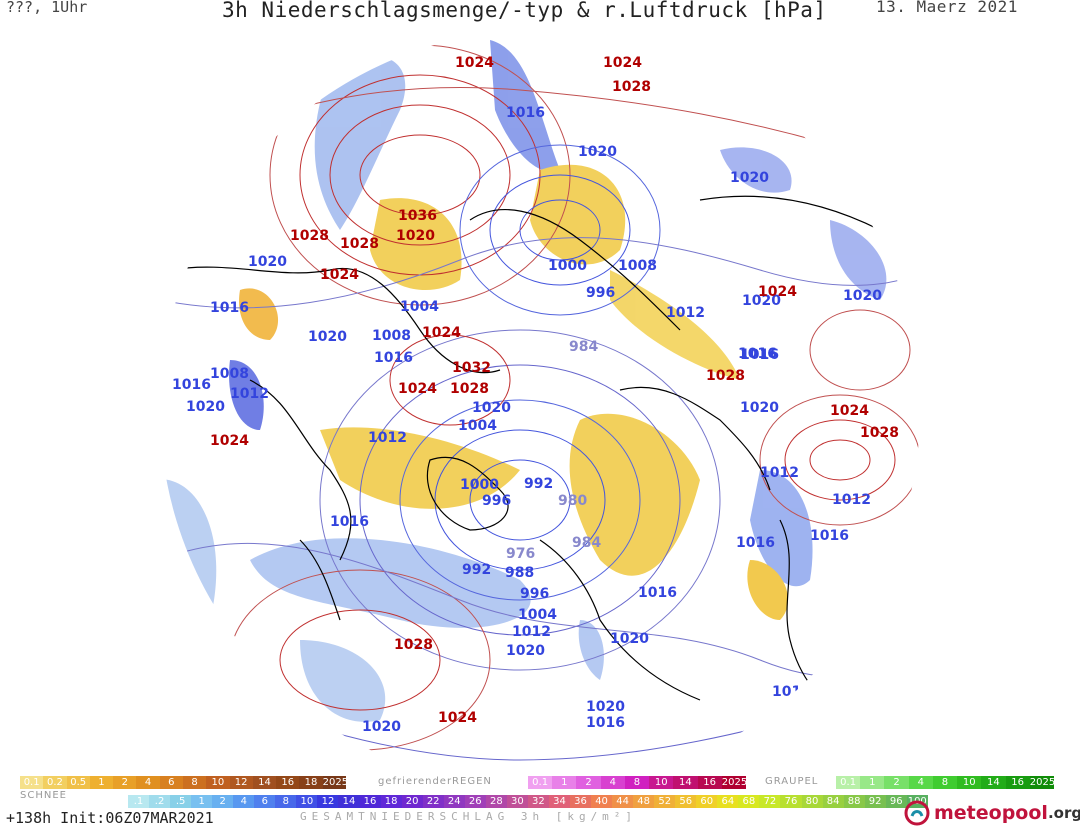  I want to click on total-legend-cell: 34, so click(559, 801).